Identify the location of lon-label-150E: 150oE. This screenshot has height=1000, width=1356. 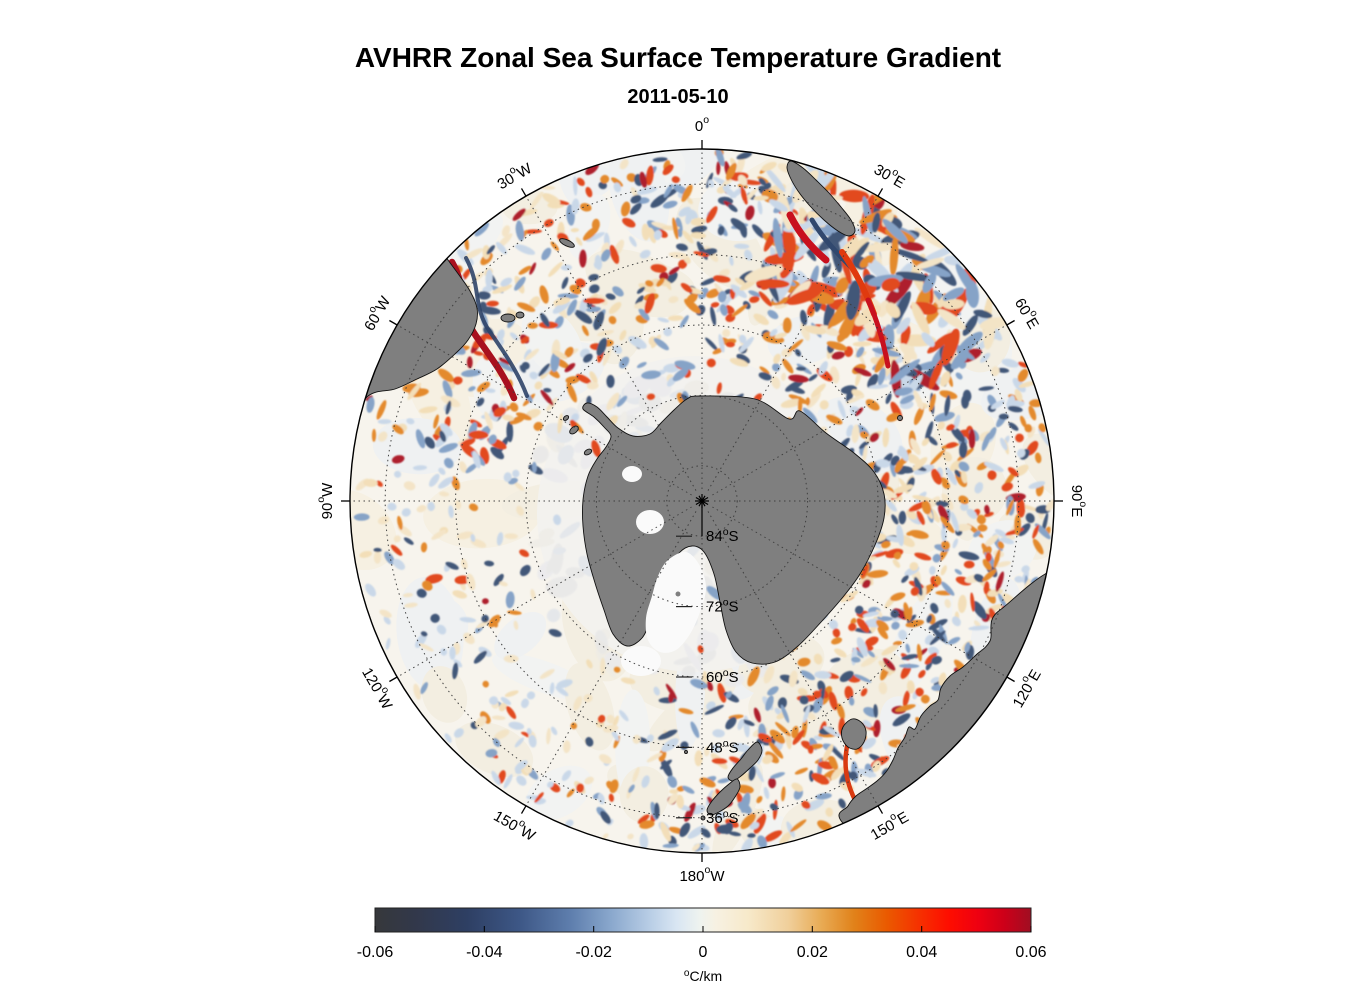
(889, 824).